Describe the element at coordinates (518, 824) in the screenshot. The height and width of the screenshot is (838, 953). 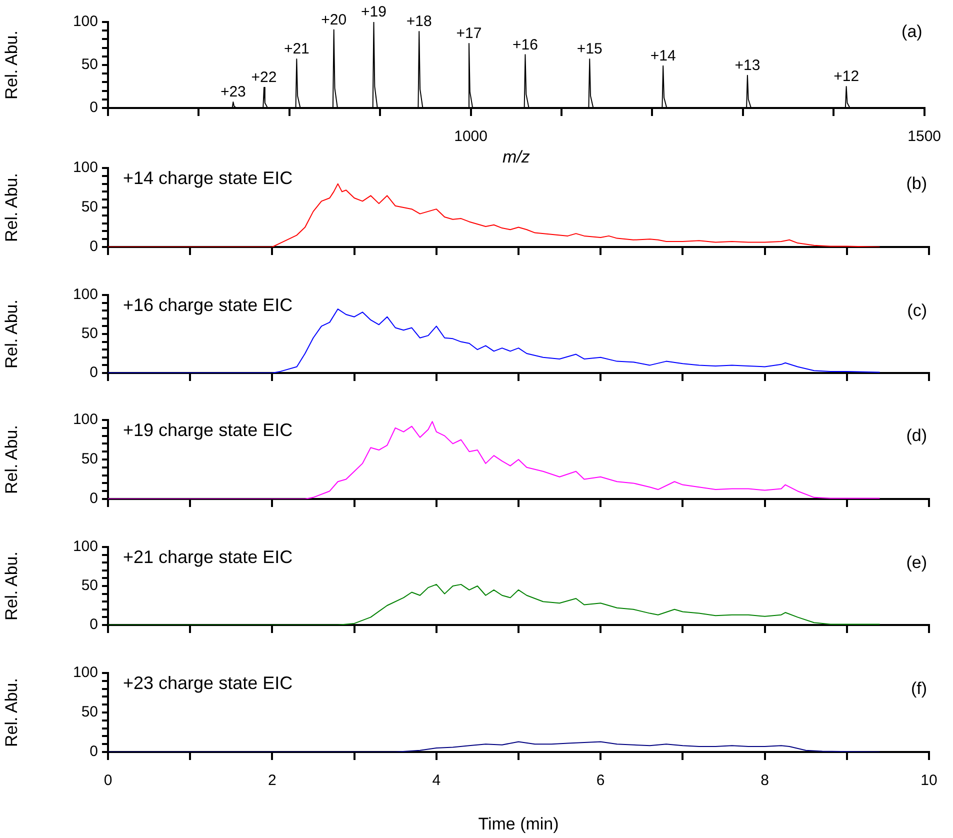
I see `x-axis-title: Time (min)` at that location.